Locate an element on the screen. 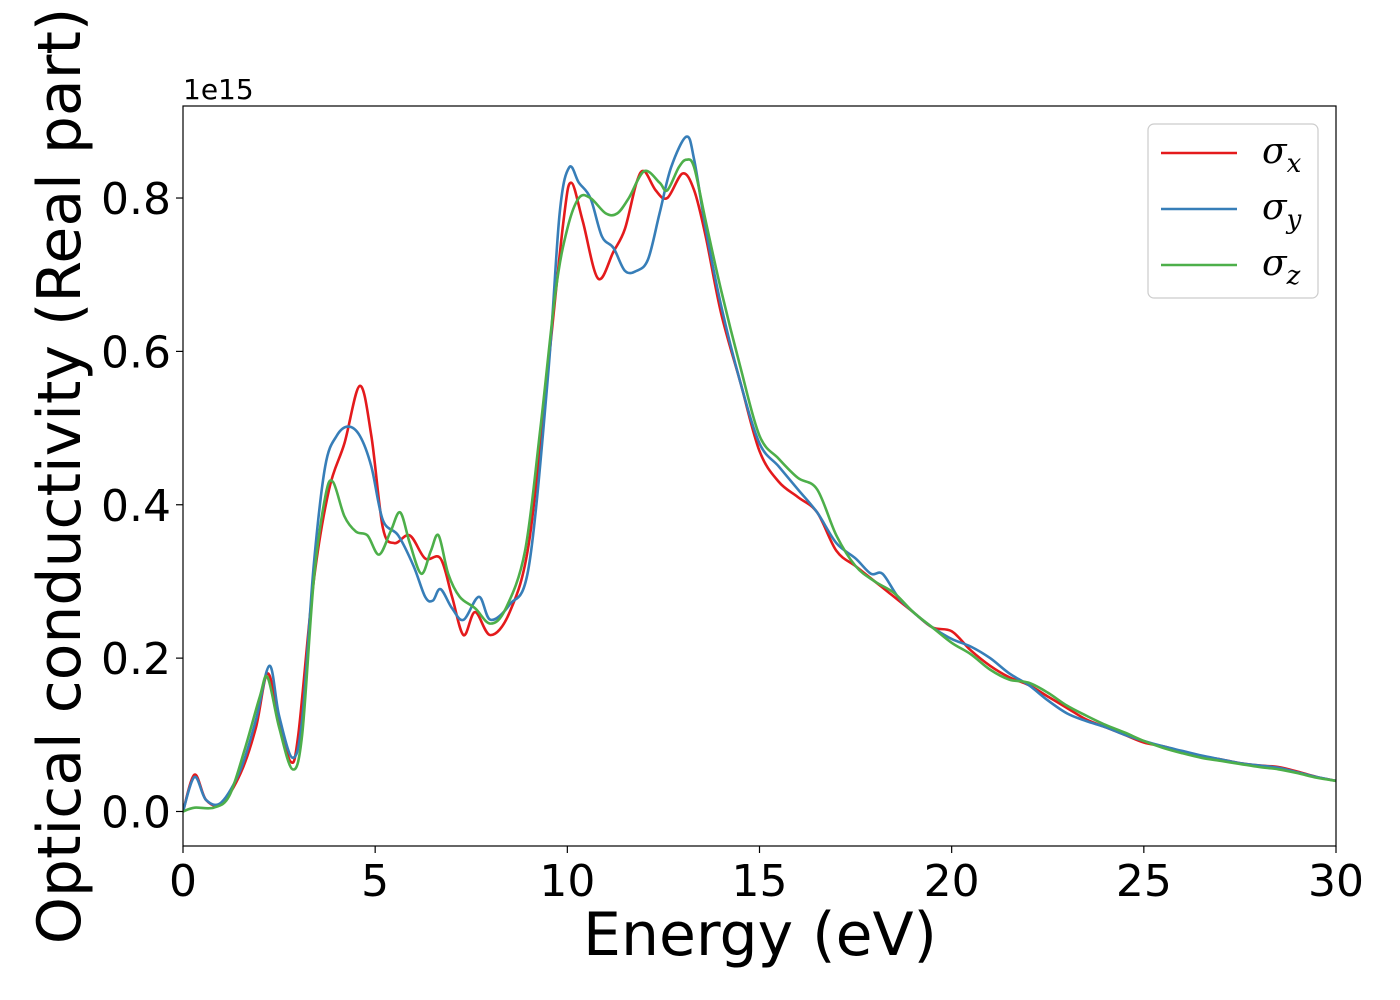 Image resolution: width=1400 pixels, height=1000 pixels. y-tick-label: 0.0 is located at coordinates (136, 812).